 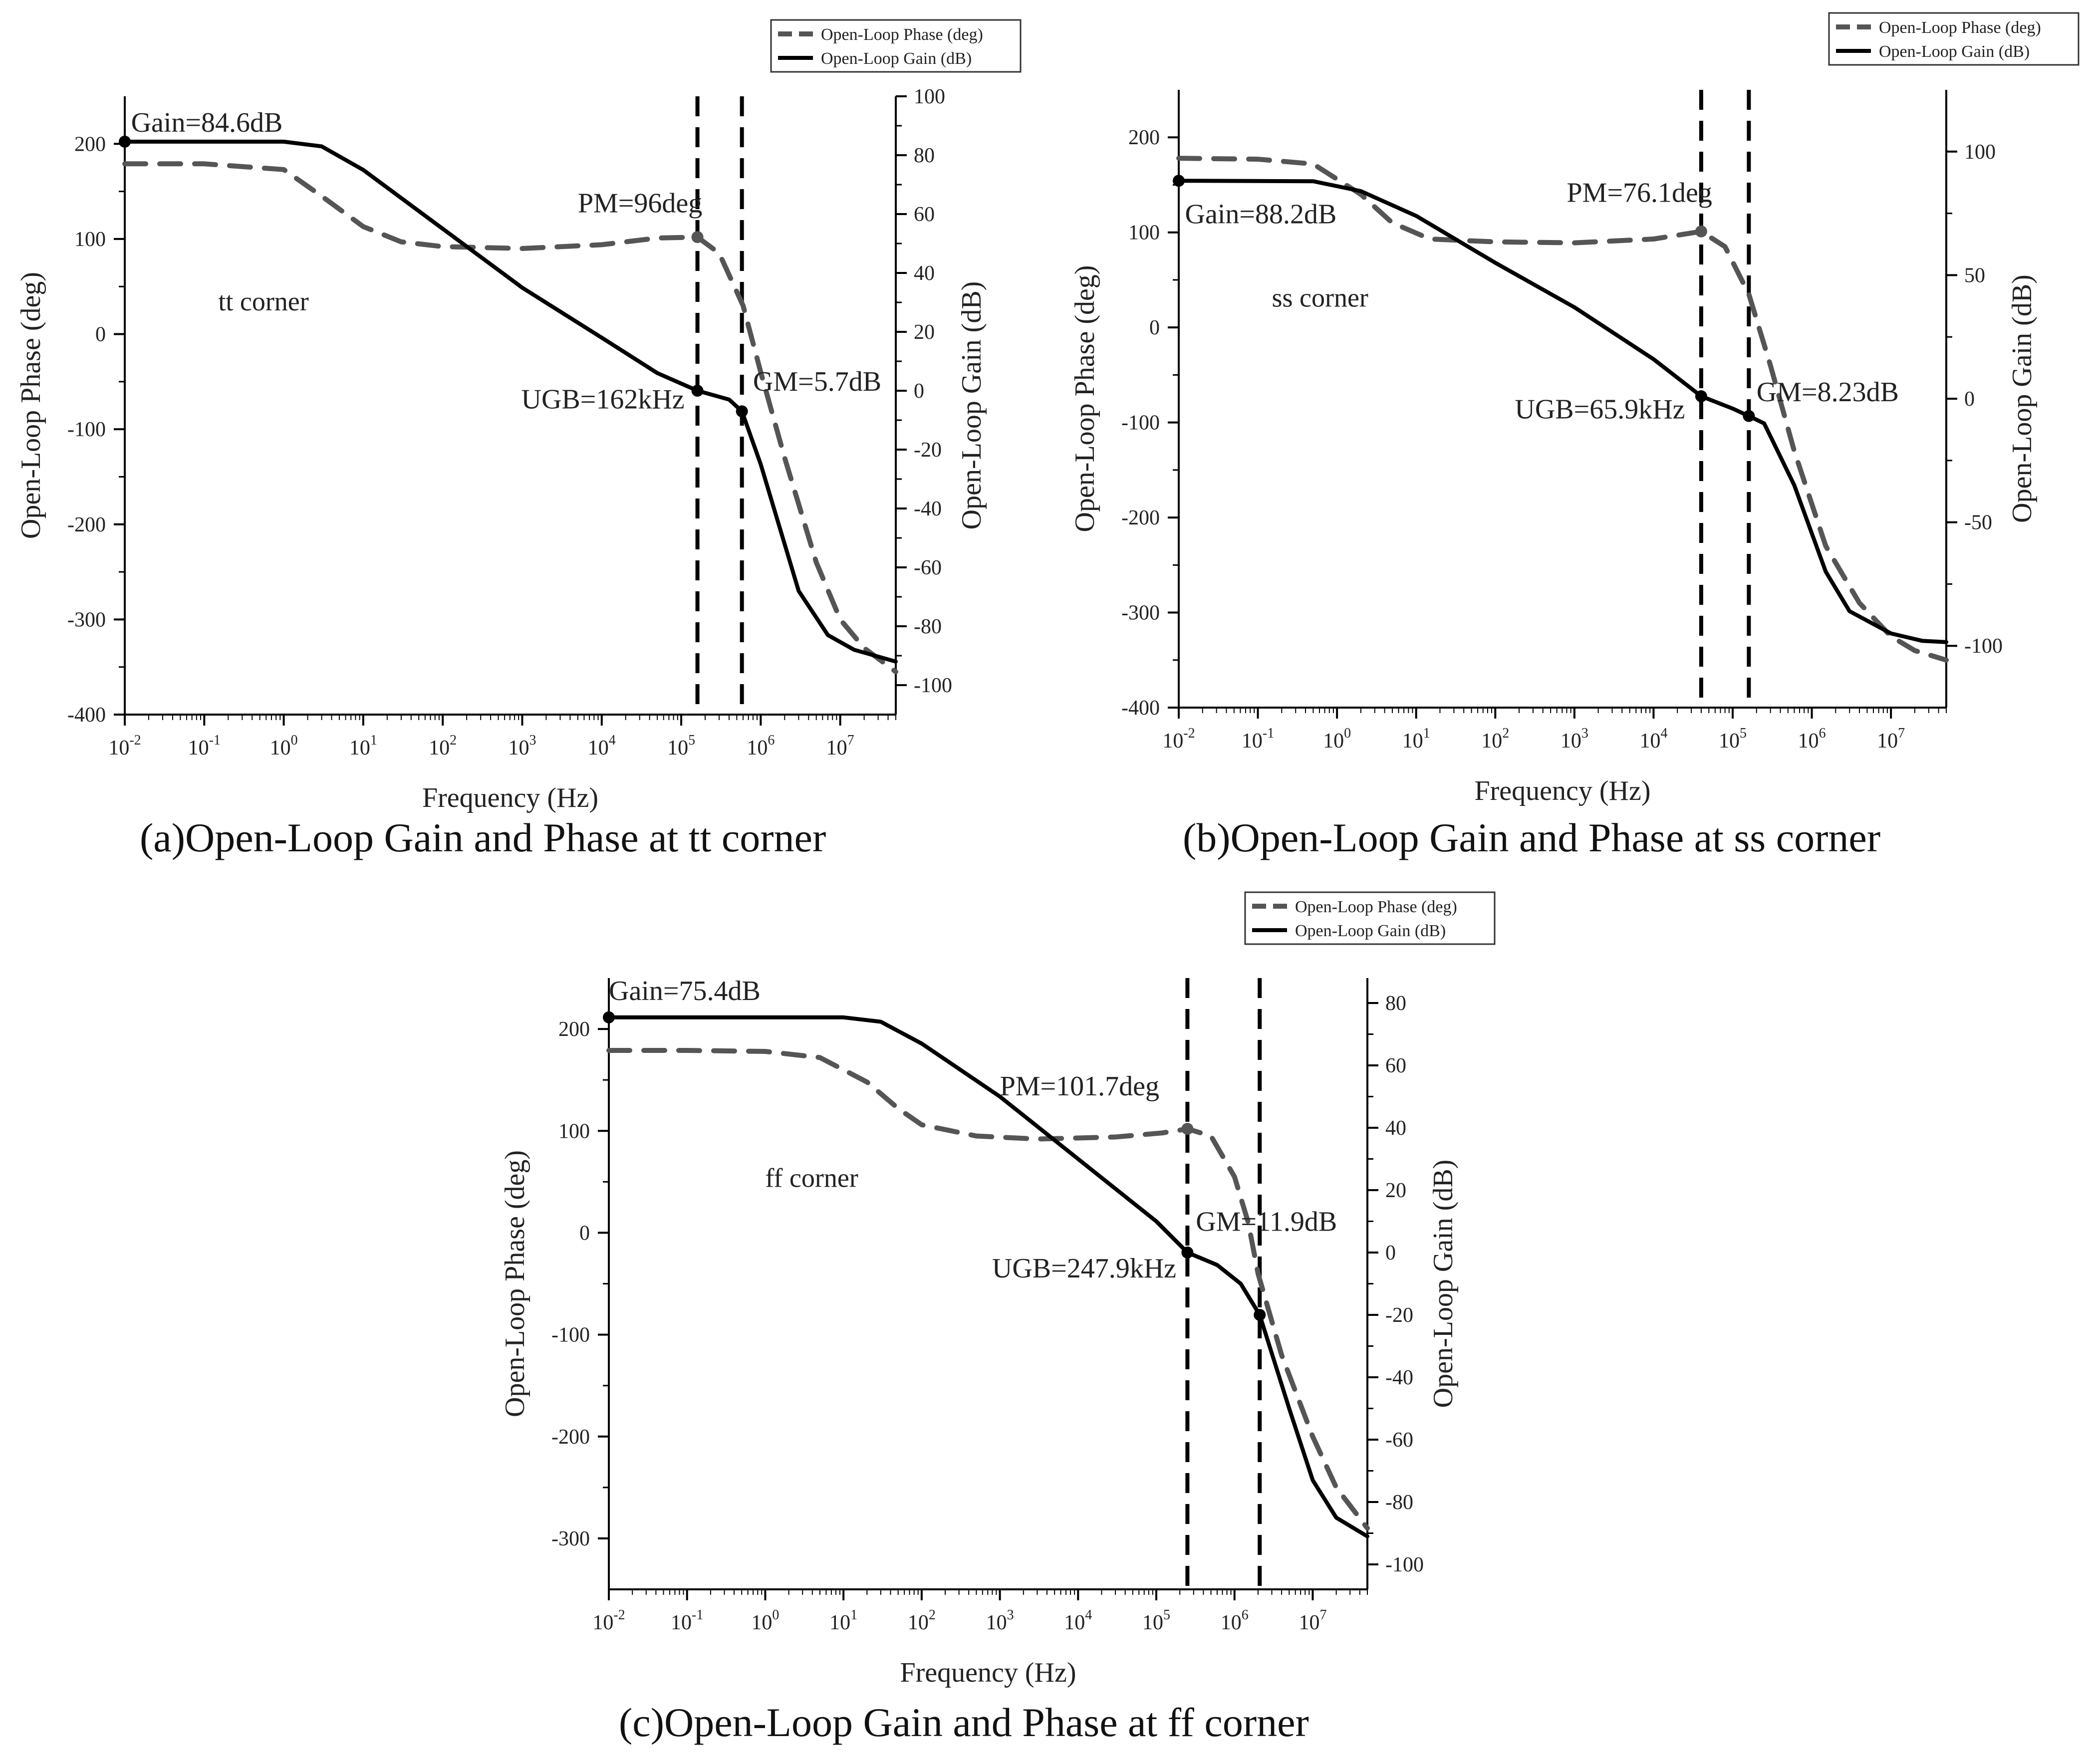 I want to click on annotation-label: GM=11.9dB, so click(x=1266, y=1221).